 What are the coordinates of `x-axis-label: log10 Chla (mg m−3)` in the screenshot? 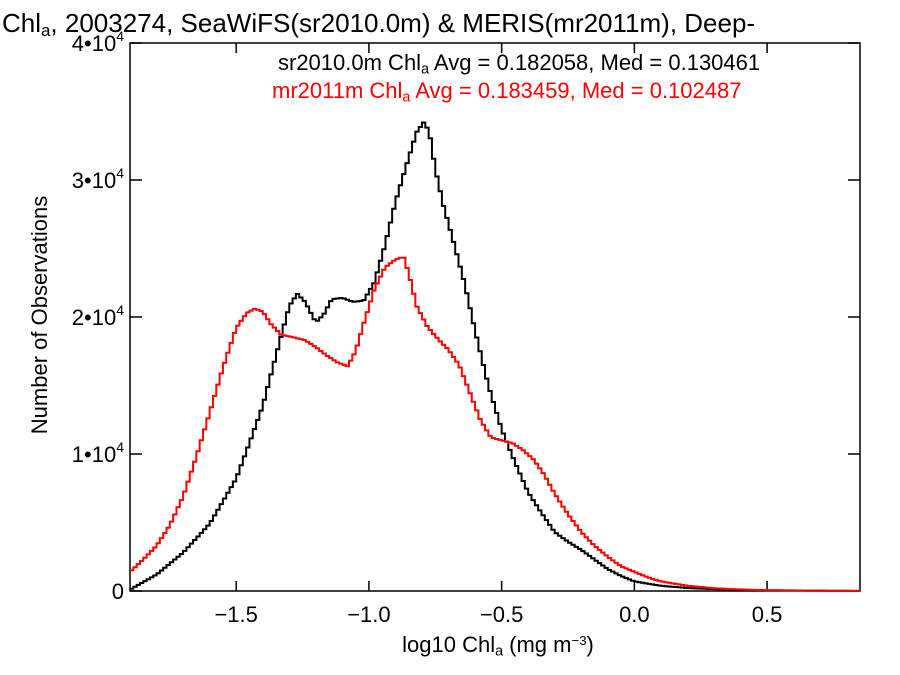 It's located at (498, 646).